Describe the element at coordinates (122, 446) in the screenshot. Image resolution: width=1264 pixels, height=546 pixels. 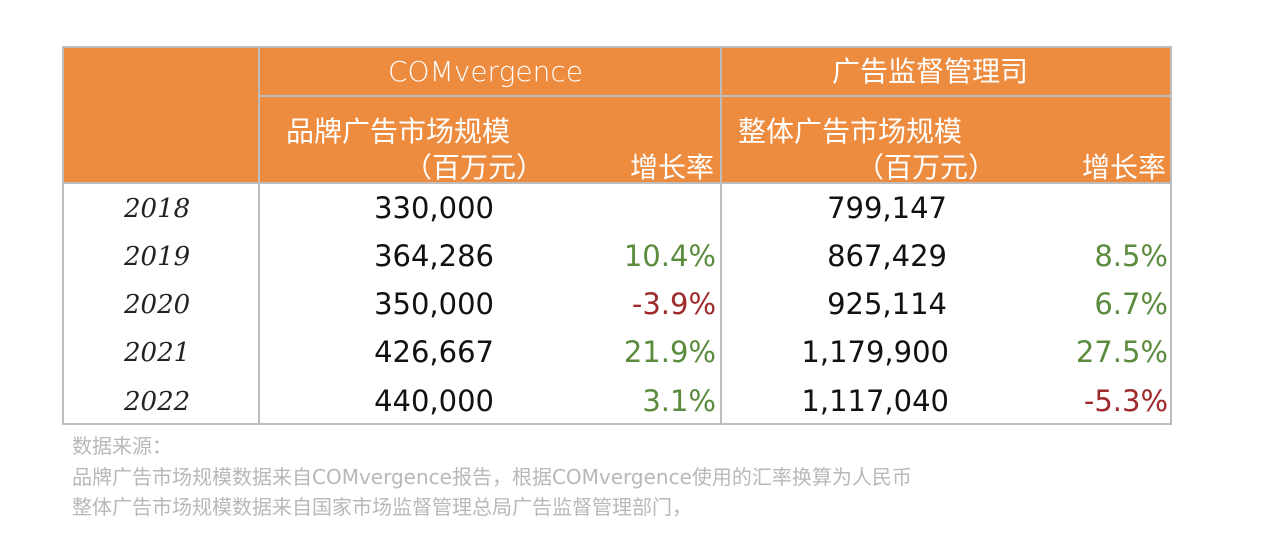
I see `source-title: 数据来源：` at that location.